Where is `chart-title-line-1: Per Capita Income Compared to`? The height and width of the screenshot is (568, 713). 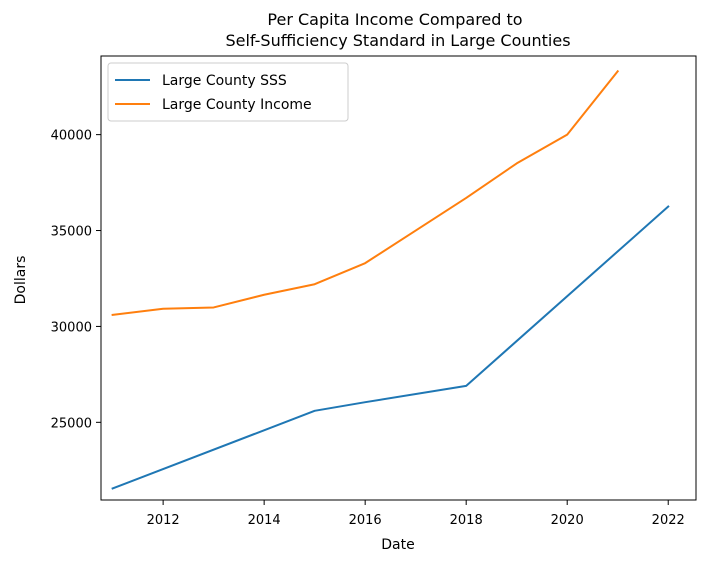 chart-title-line-1: Per Capita Income Compared to is located at coordinates (394, 19).